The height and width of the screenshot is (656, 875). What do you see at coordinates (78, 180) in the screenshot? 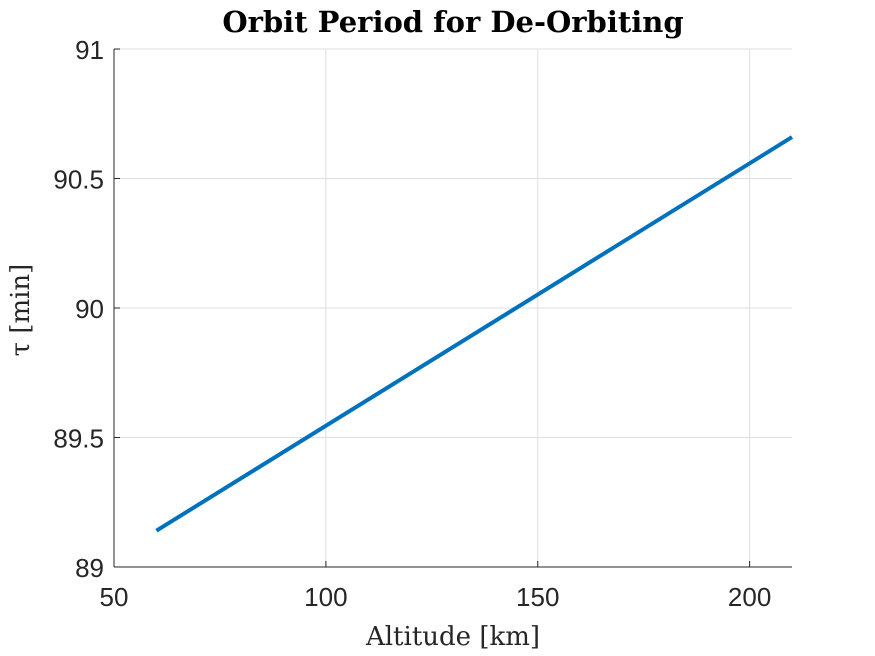
I see `y-tick-label: 90.5` at bounding box center [78, 180].